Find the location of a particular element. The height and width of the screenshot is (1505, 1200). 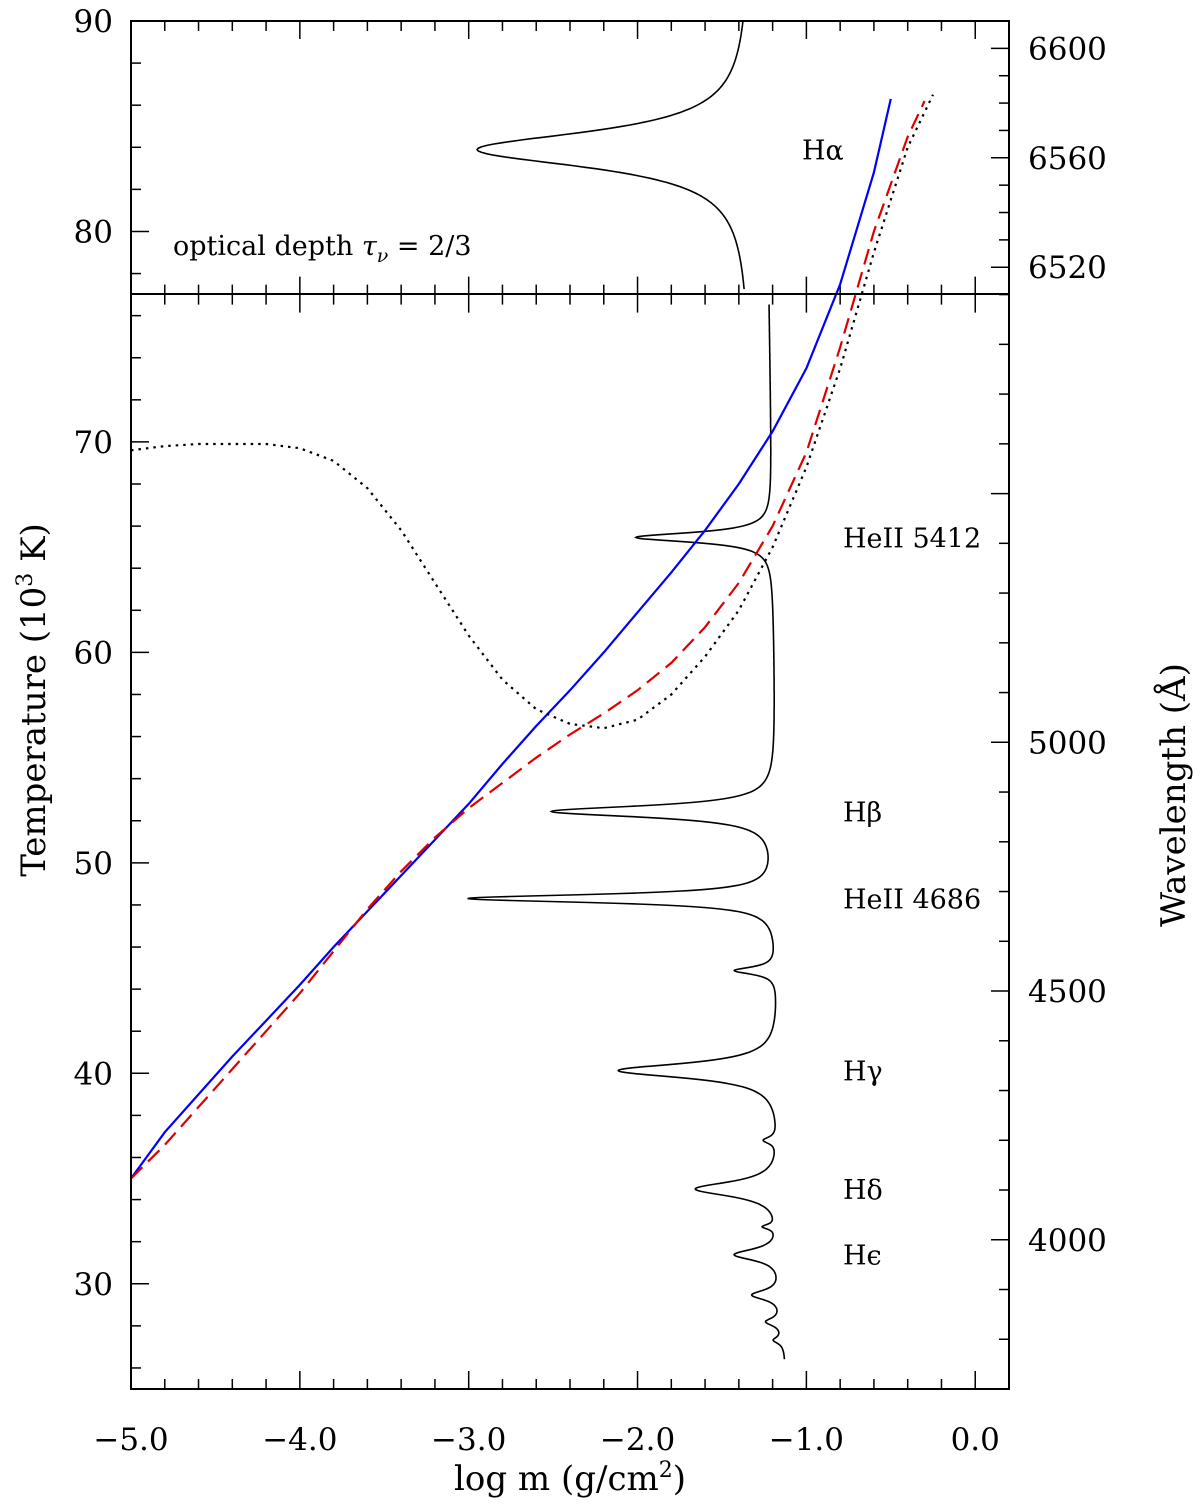

spectrum-upper-curve is located at coordinates (610, 155).